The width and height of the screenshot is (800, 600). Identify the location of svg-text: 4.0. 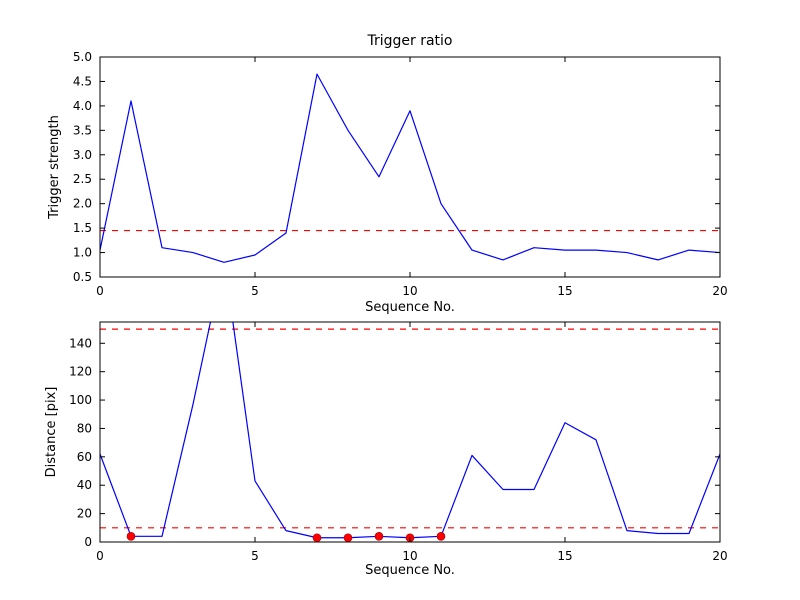
(82, 106).